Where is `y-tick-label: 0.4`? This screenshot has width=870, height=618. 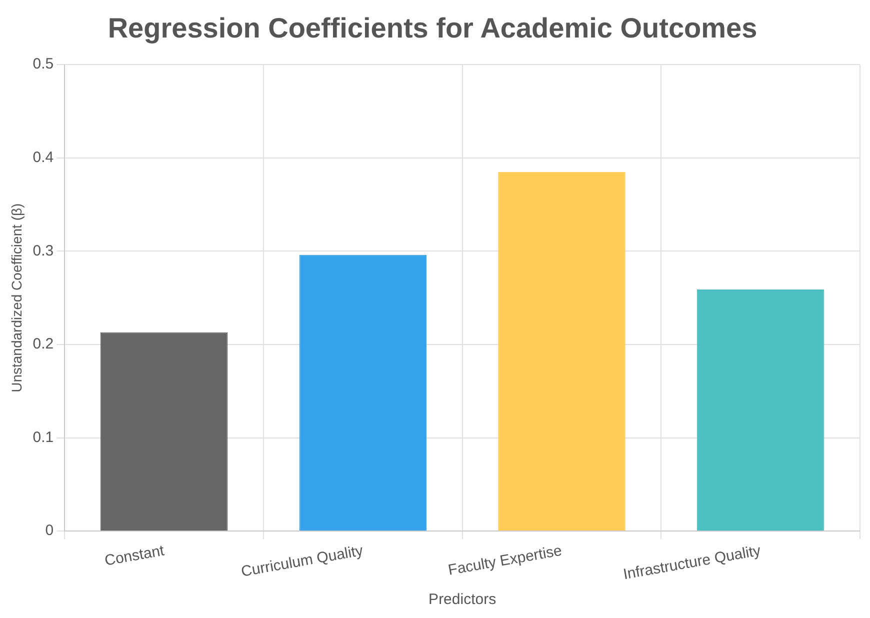 y-tick-label: 0.4 is located at coordinates (43, 157).